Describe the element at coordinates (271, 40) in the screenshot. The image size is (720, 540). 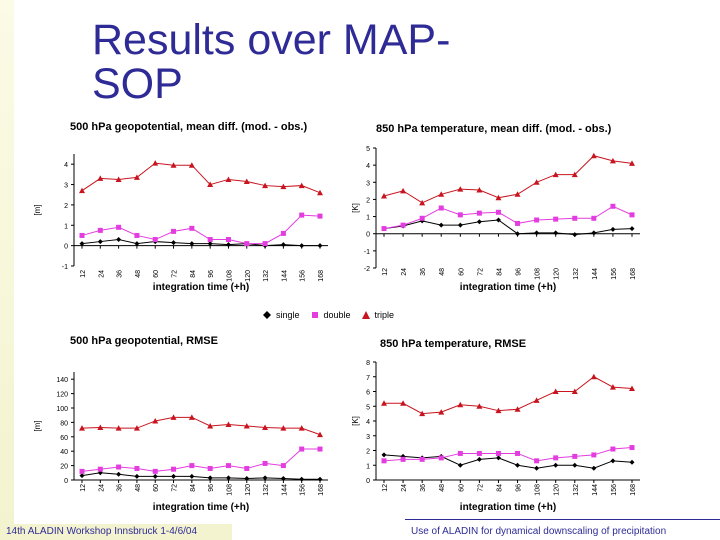
I see `slide-title-line1: Results over MAP-` at that location.